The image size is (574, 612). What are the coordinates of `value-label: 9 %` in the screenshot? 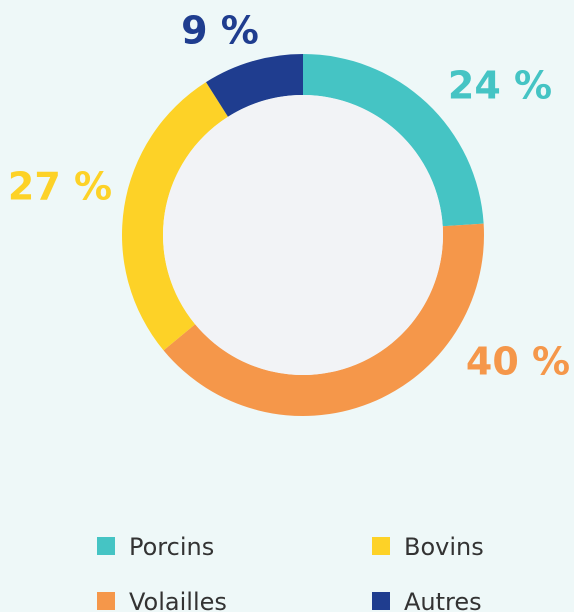 It's located at (220, 31).